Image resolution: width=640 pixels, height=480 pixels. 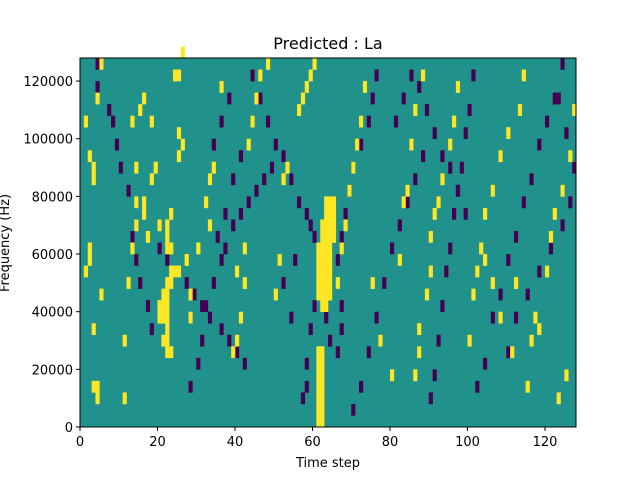 What do you see at coordinates (312, 442) in the screenshot?
I see `x-tick-label: 60` at bounding box center [312, 442].